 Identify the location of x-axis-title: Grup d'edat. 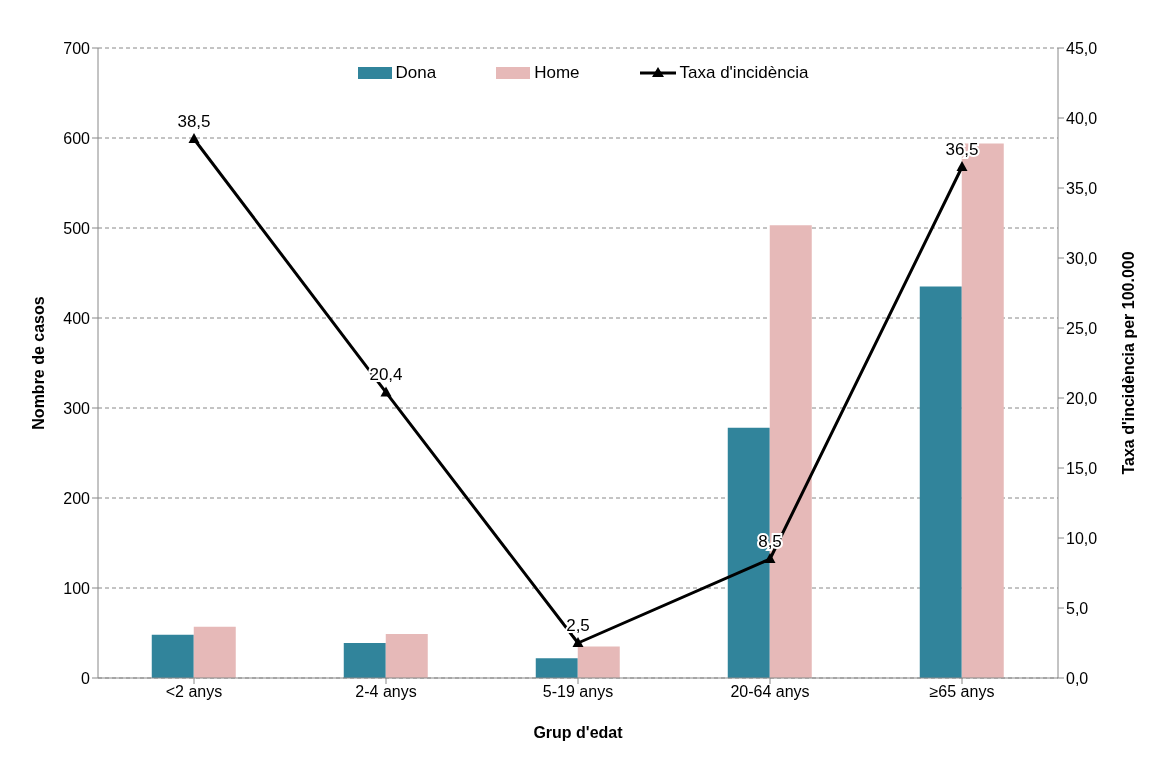
(578, 732).